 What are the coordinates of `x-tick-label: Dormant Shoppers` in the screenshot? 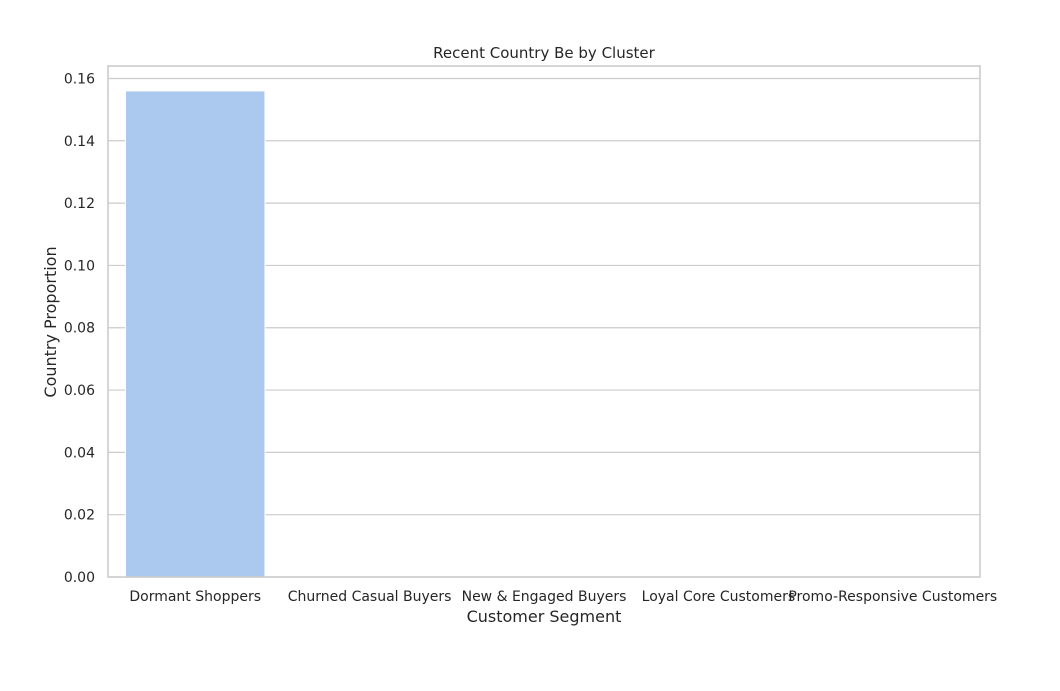 It's located at (195, 597).